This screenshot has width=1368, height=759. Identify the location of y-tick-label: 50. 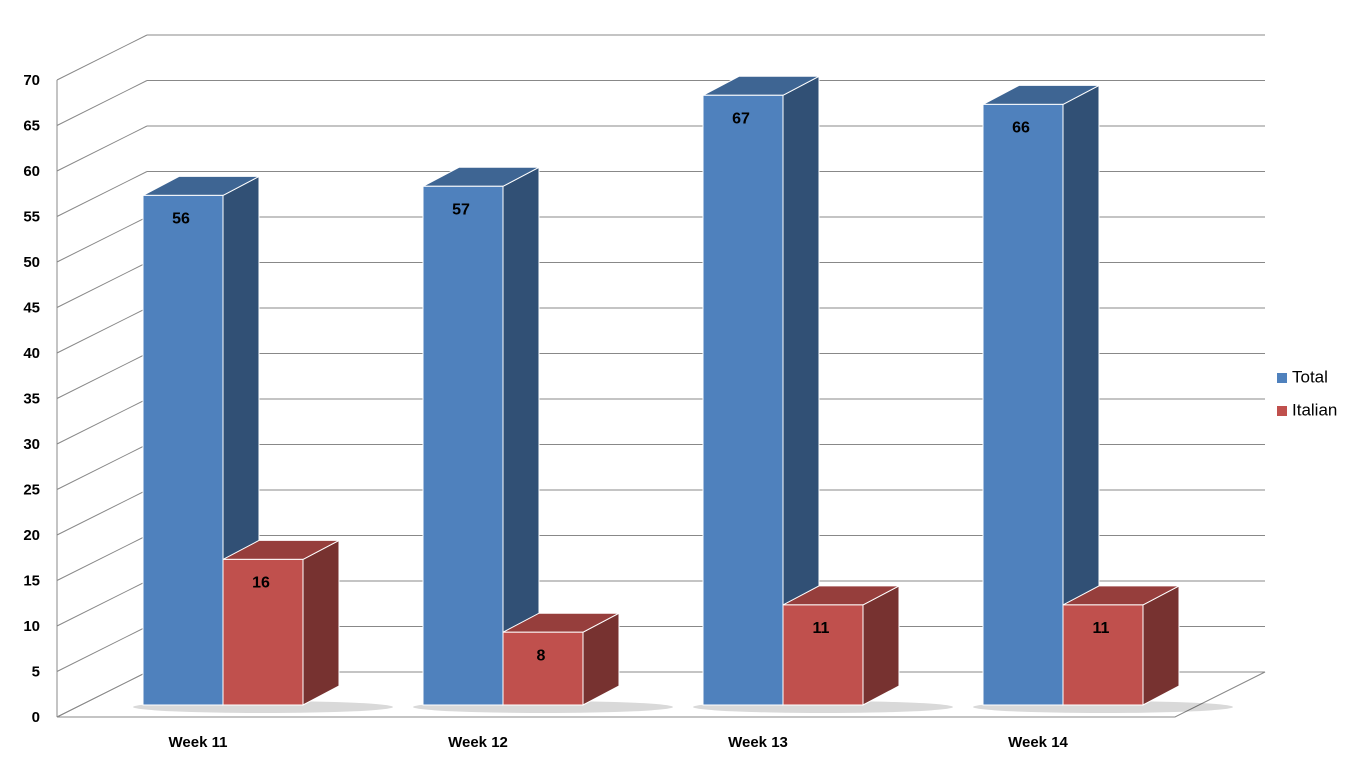
(31, 262).